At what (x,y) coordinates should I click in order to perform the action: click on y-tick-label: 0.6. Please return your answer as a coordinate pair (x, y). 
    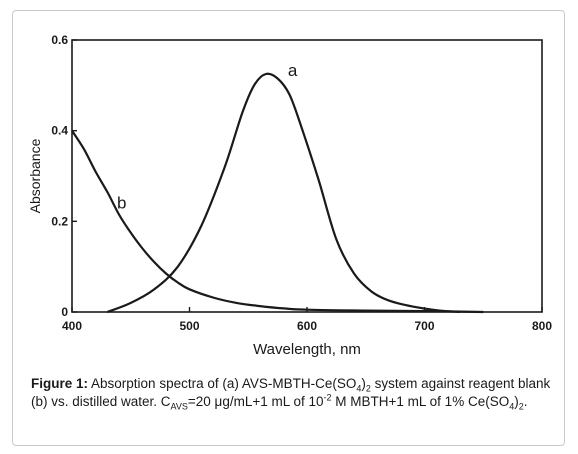
    Looking at the image, I should click on (59, 40).